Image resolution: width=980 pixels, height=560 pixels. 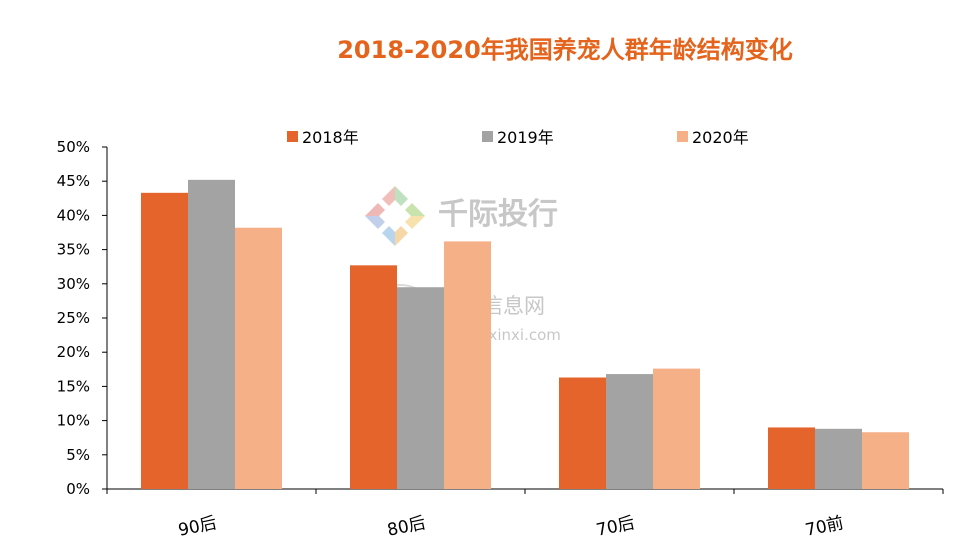 I want to click on bar-2019年-70后, so click(x=629, y=431).